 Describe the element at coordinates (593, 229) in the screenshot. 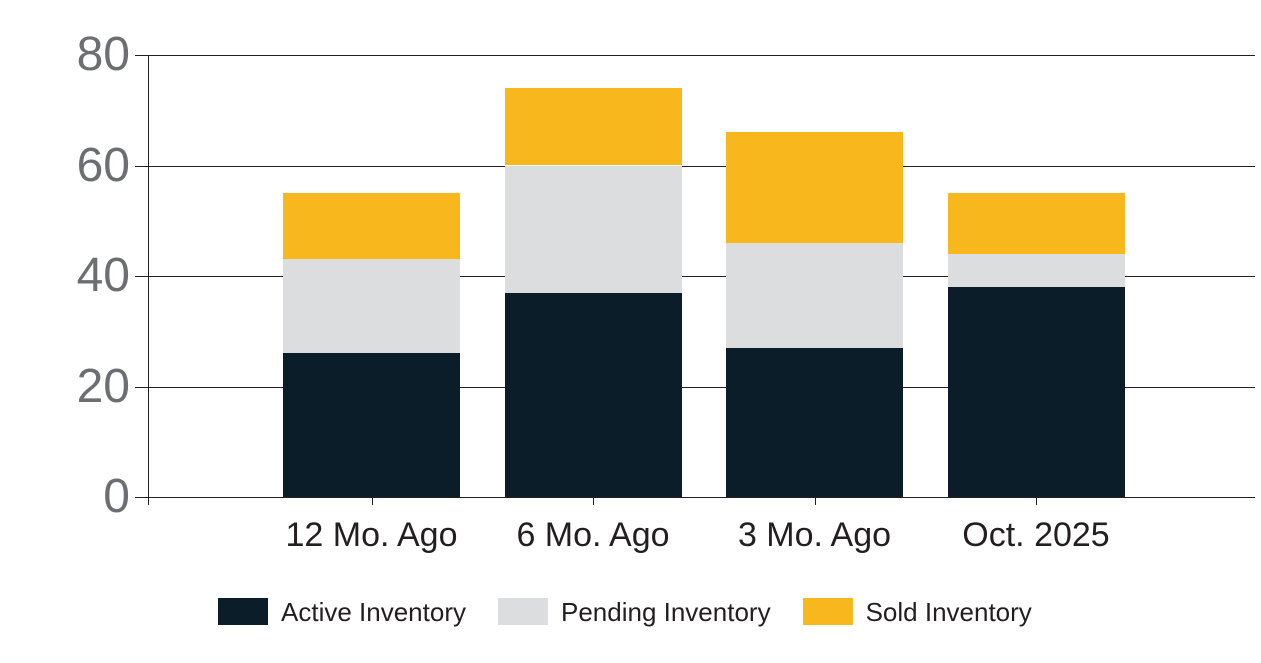

I see `bar-segment-pending-inventory-6-mo-ago` at that location.